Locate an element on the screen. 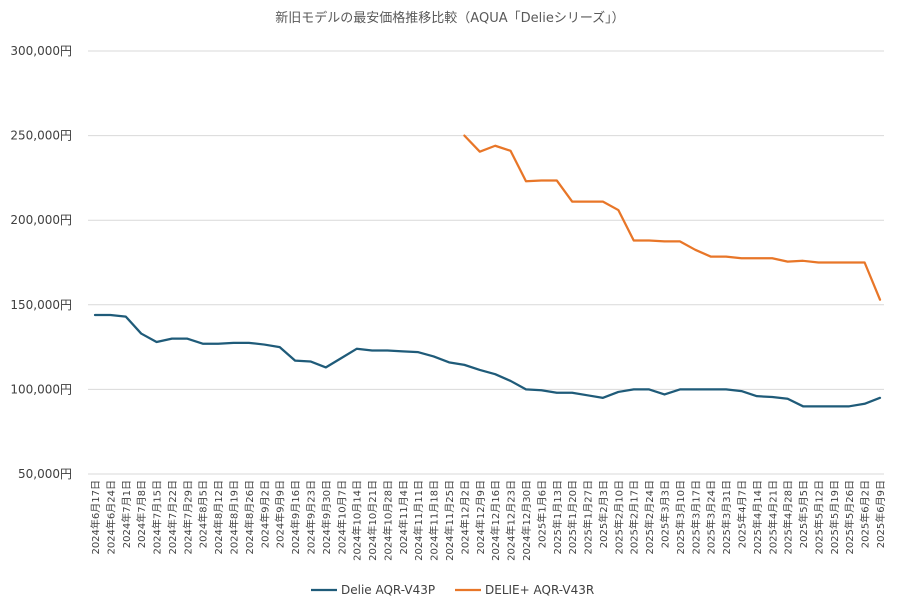 The image size is (900, 605). x-tick-label: 2025年3月3日 is located at coordinates (665, 514).